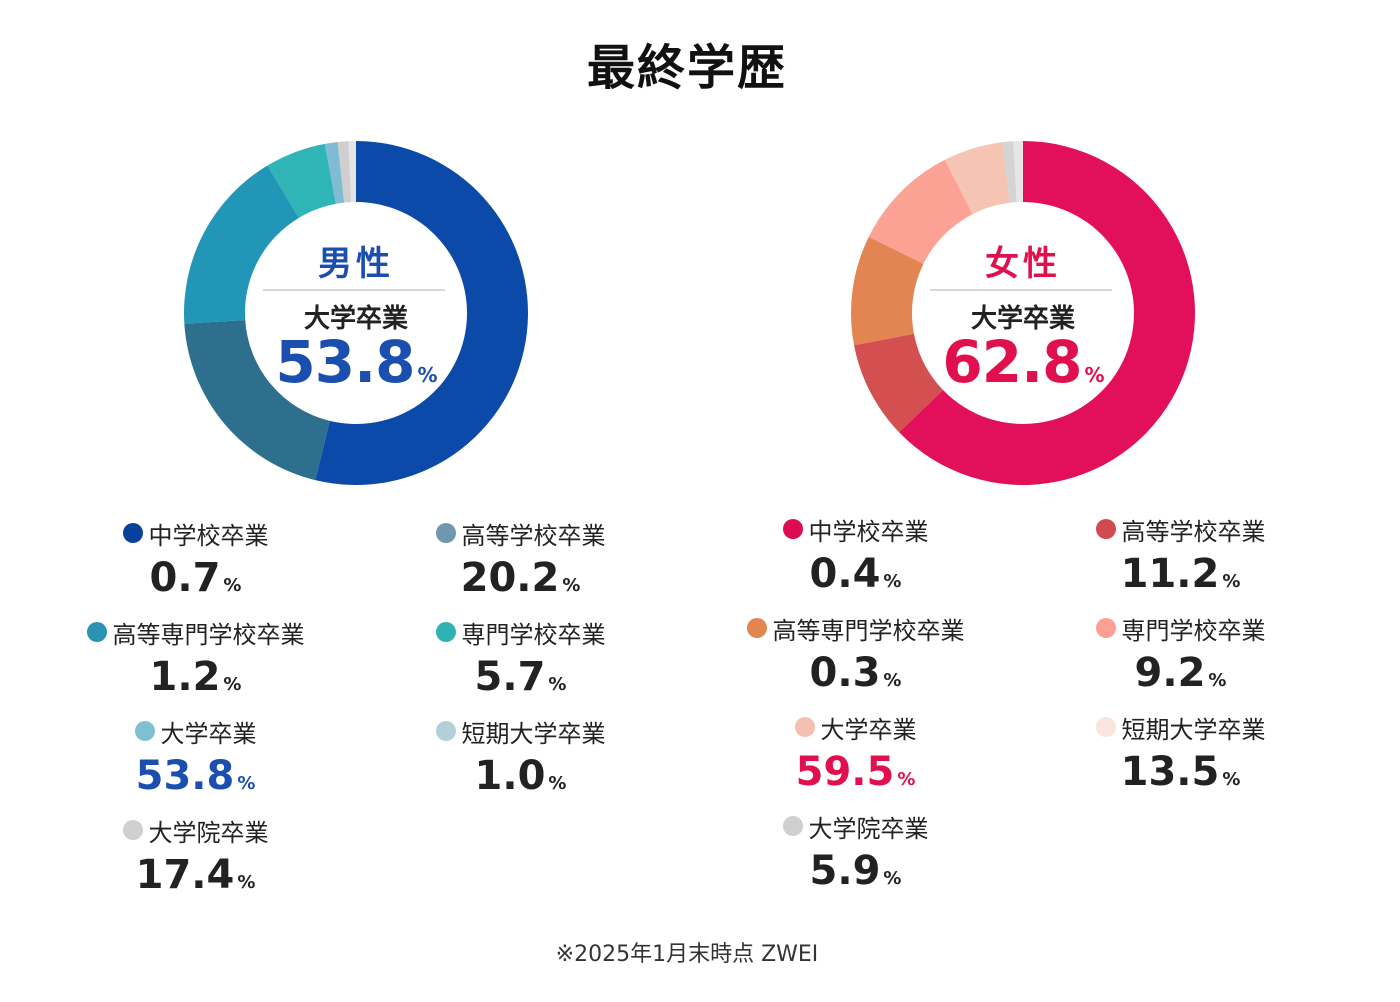  Describe the element at coordinates (1193, 630) in the screenshot. I see `legend-label-text: 専門学校卒業` at that location.